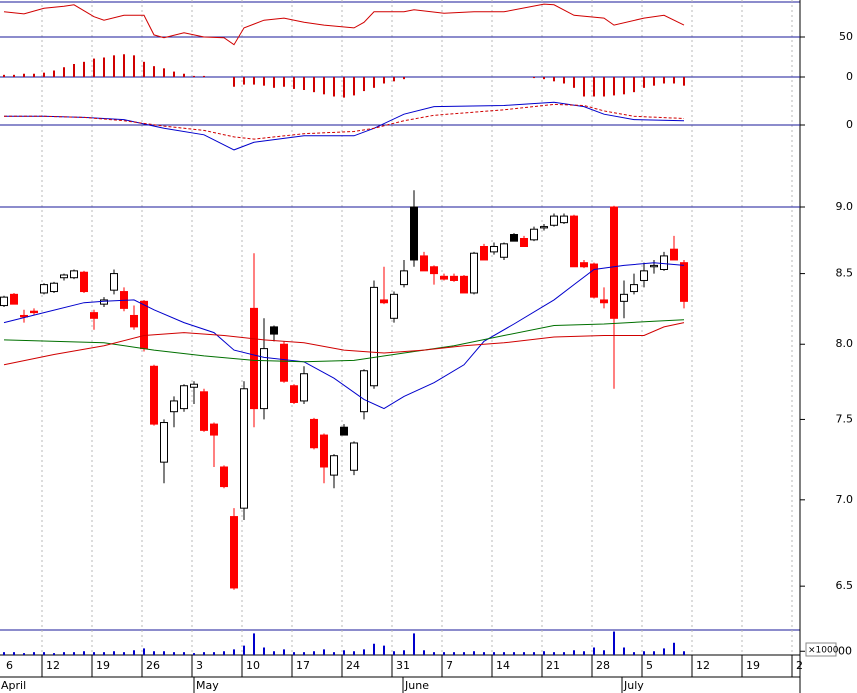 The width and height of the screenshot is (857, 693). Describe the element at coordinates (649, 665) in the screenshot. I see `x-tick-label: 5` at that location.